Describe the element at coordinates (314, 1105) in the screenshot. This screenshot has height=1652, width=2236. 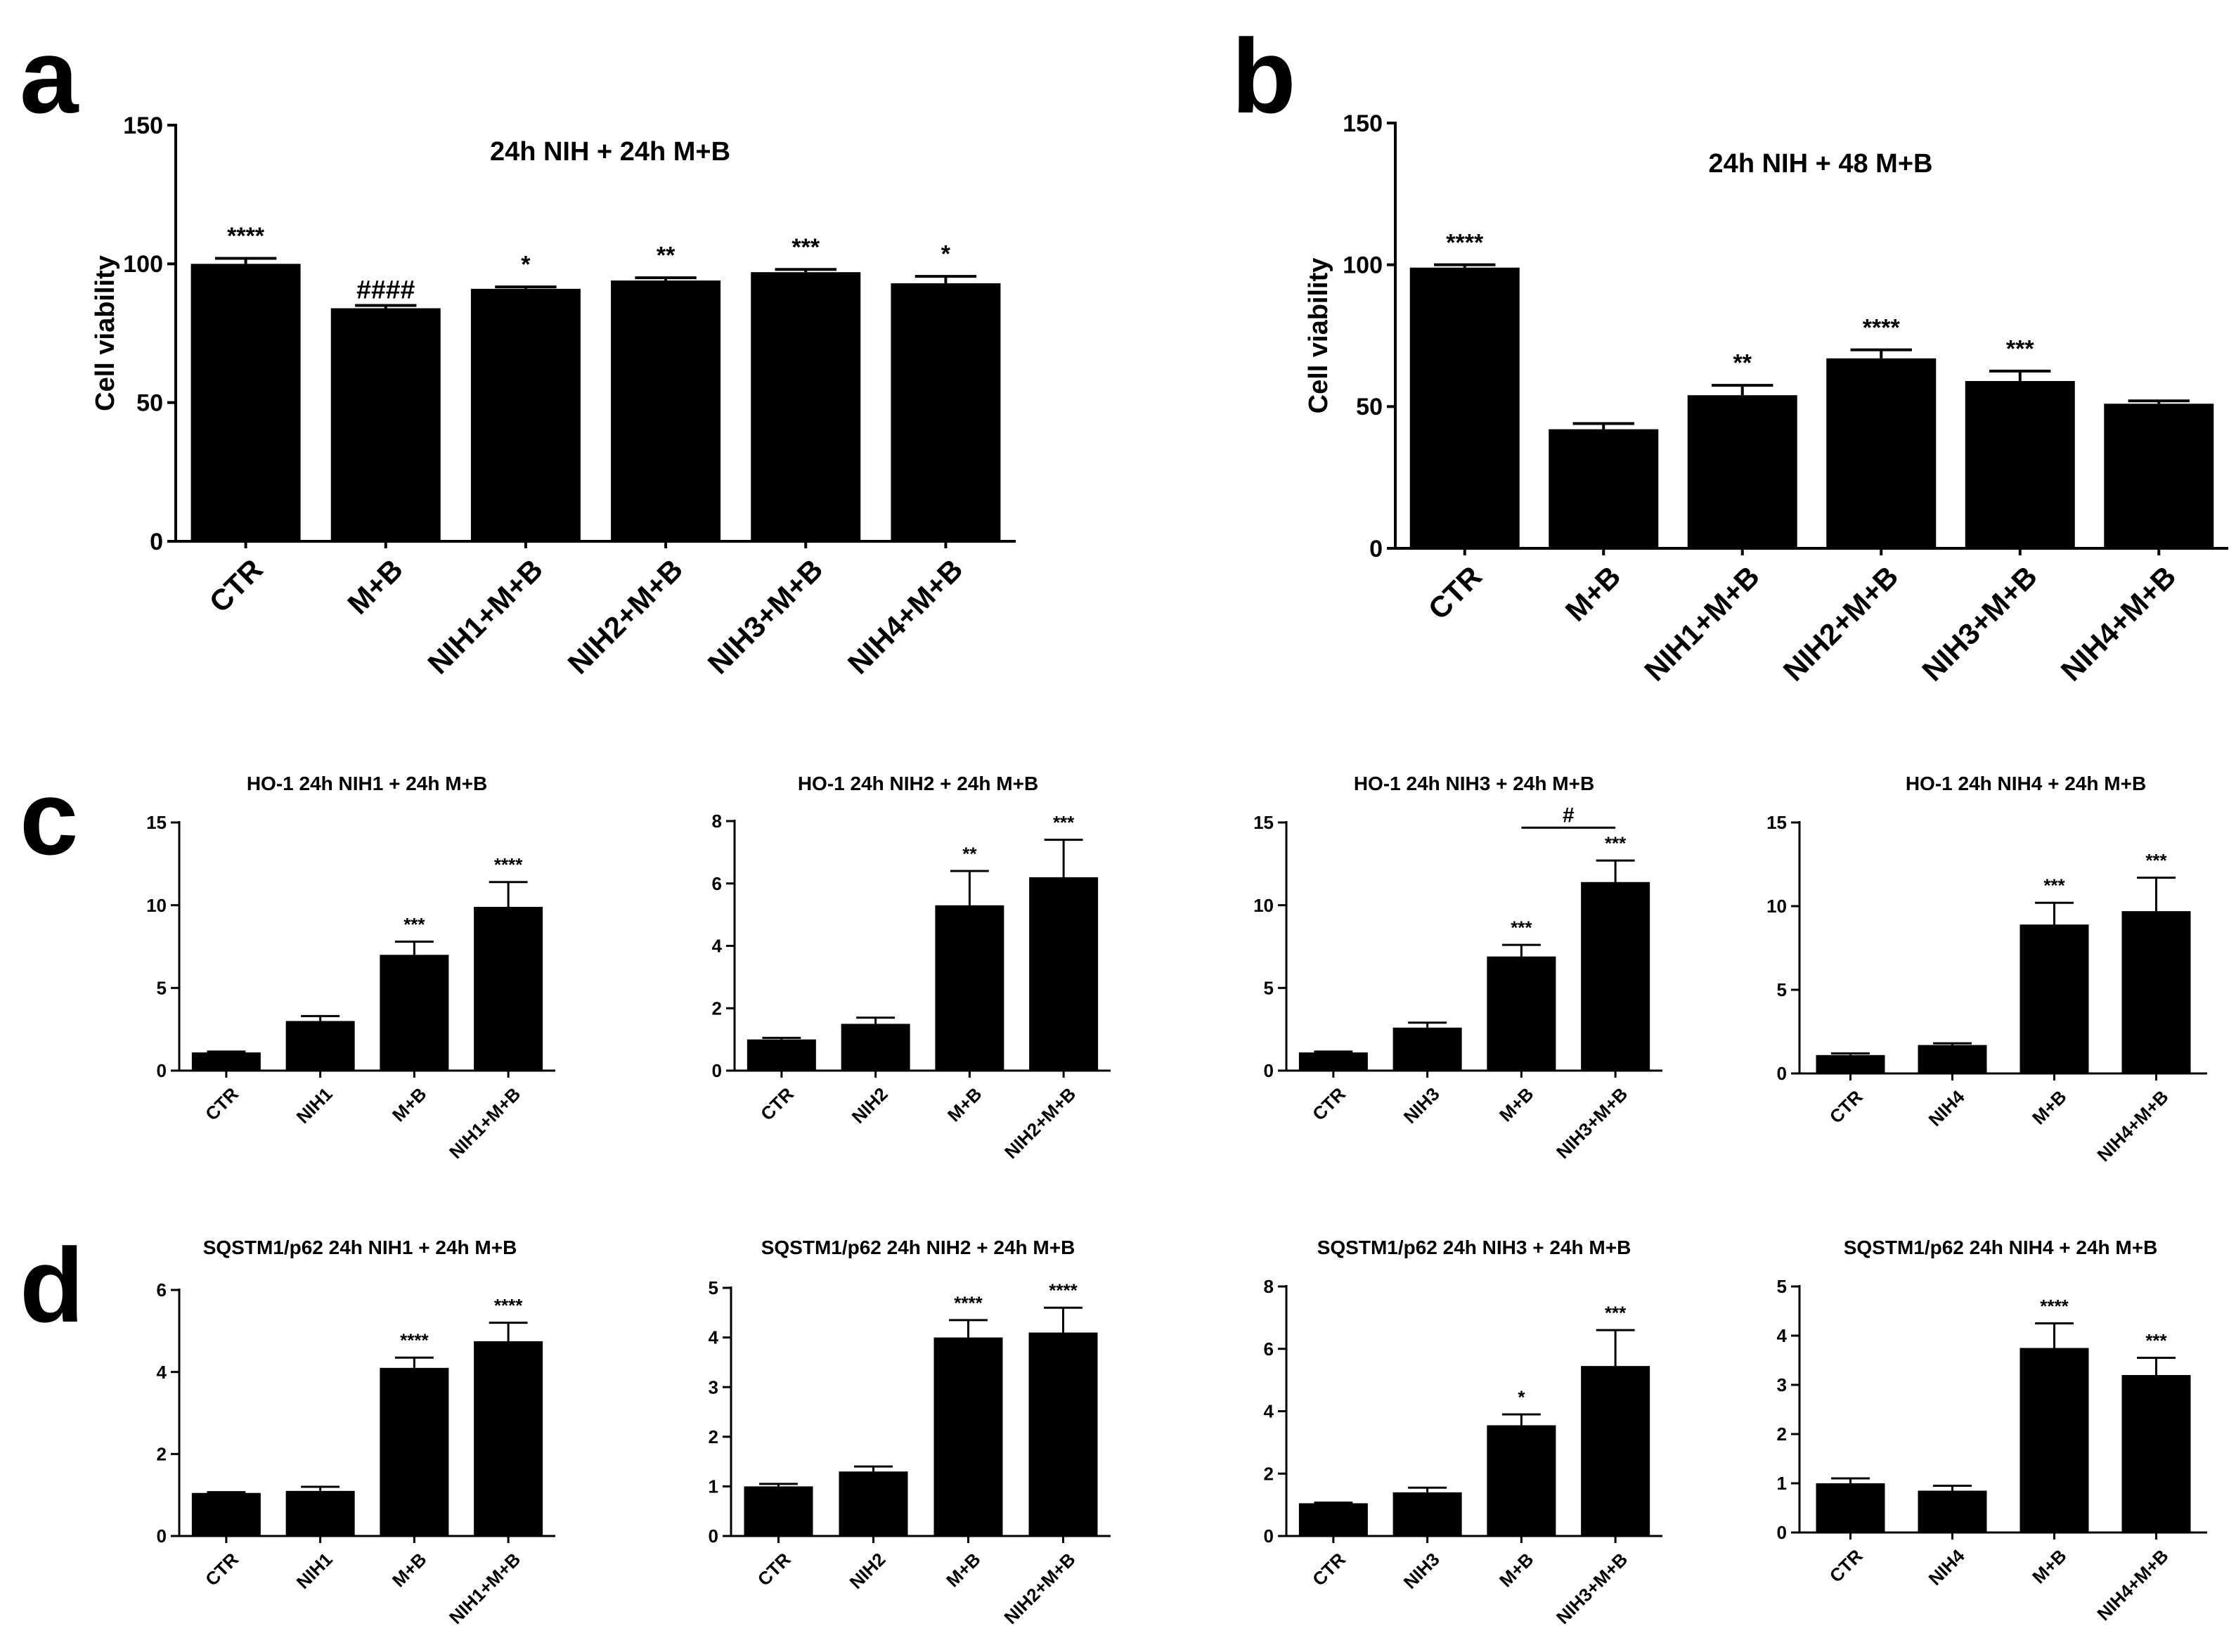
I see `category-label: NIH1` at that location.